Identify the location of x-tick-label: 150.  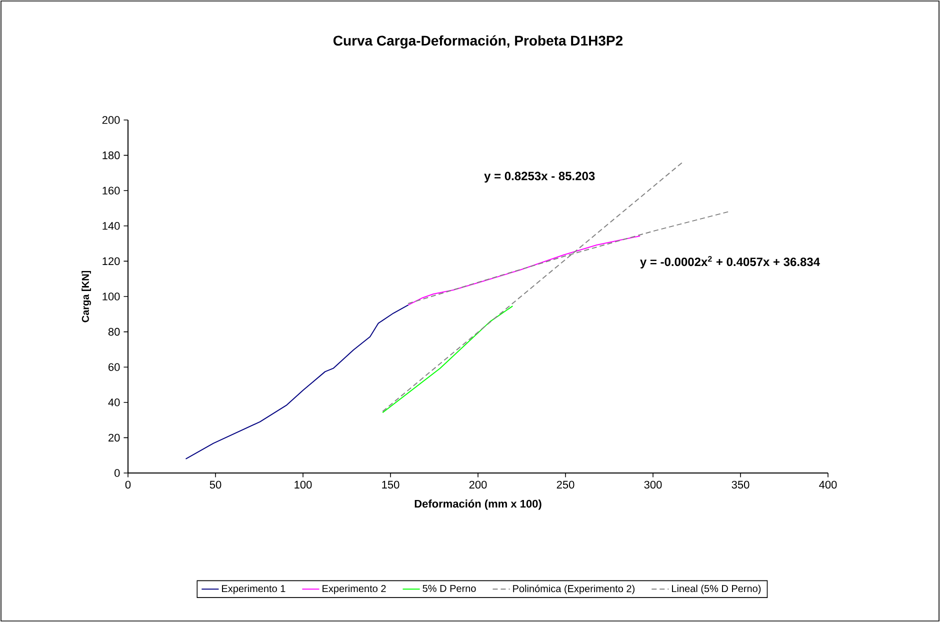
(391, 484).